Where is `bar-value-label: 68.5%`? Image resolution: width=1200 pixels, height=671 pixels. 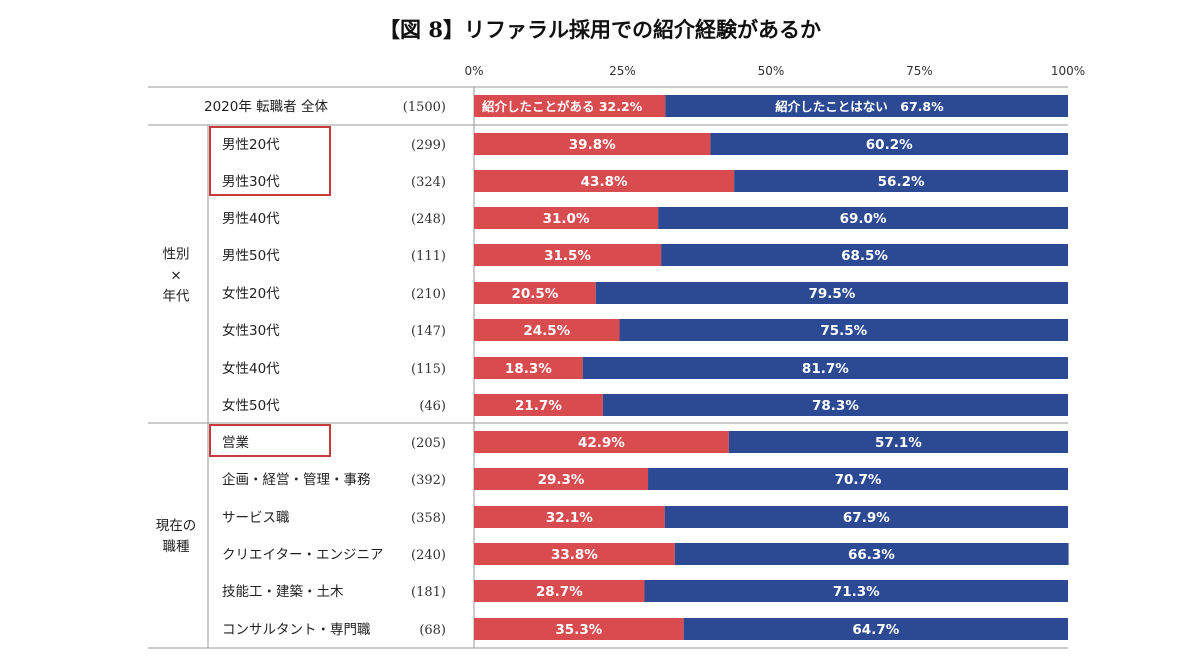 bar-value-label: 68.5% is located at coordinates (864, 256).